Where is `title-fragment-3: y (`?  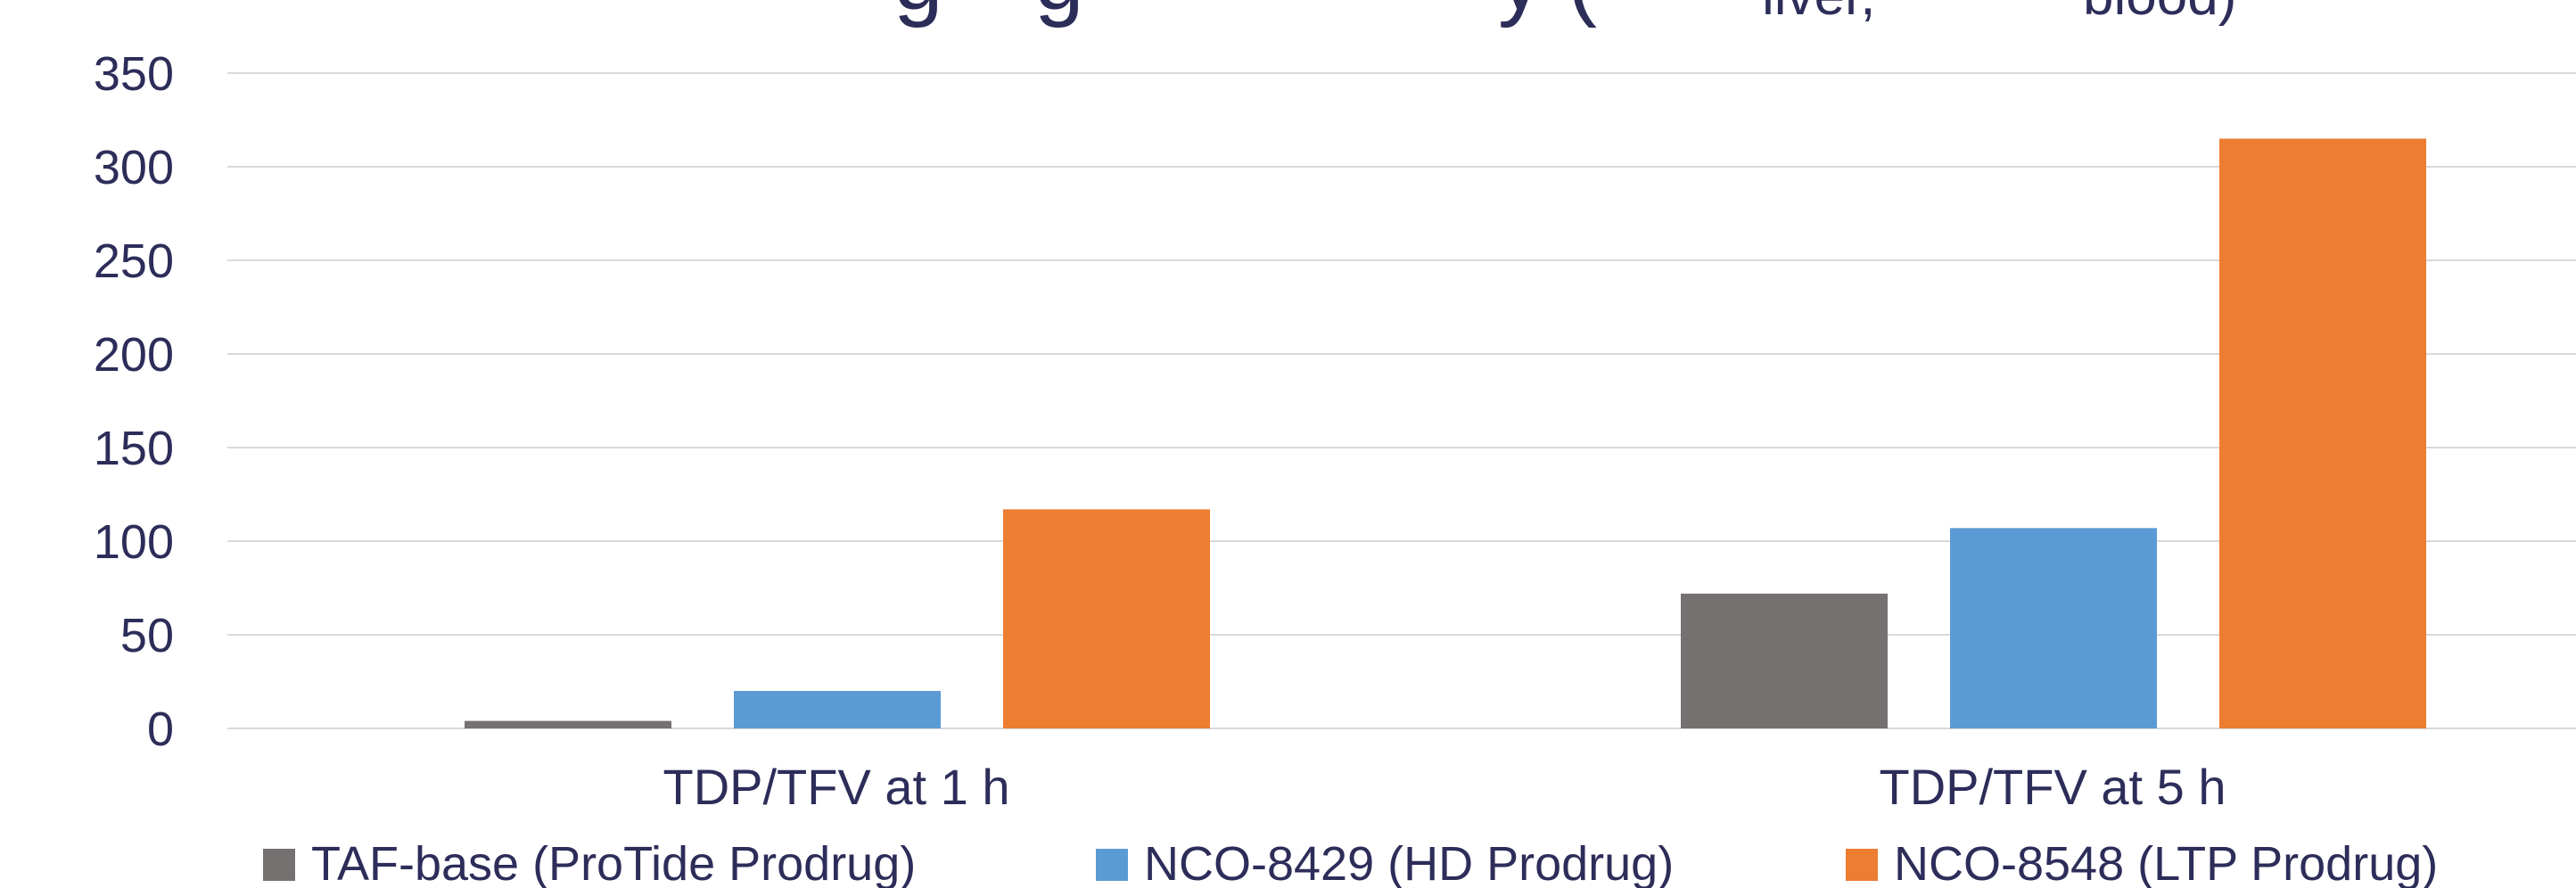
title-fragment-3: y ( is located at coordinates (1547, 15).